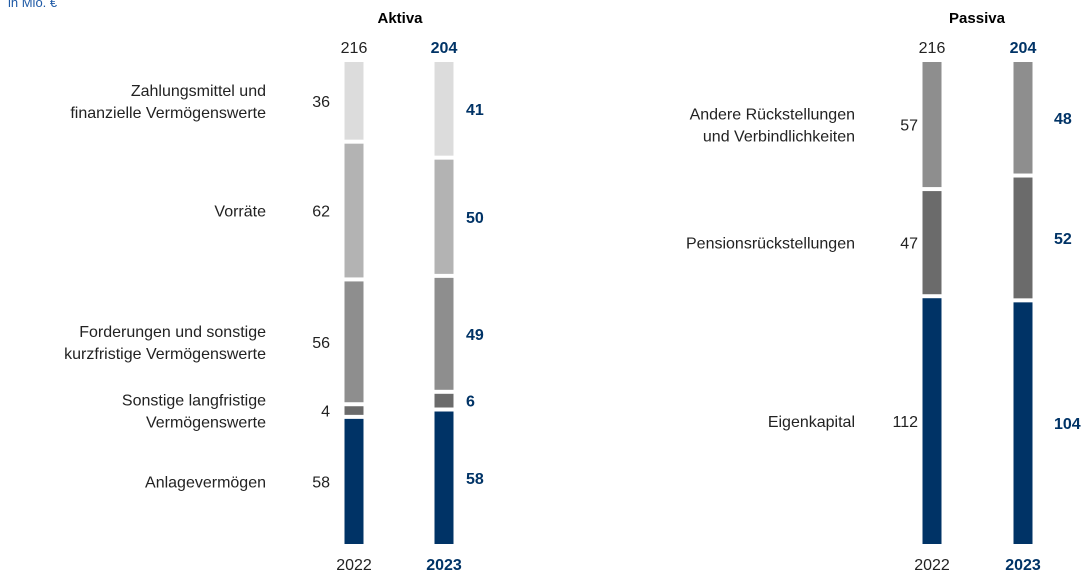 The image size is (1088, 571). Describe the element at coordinates (354, 481) in the screenshot. I see `bar-segment-anlagevermoegen-2022` at that location.